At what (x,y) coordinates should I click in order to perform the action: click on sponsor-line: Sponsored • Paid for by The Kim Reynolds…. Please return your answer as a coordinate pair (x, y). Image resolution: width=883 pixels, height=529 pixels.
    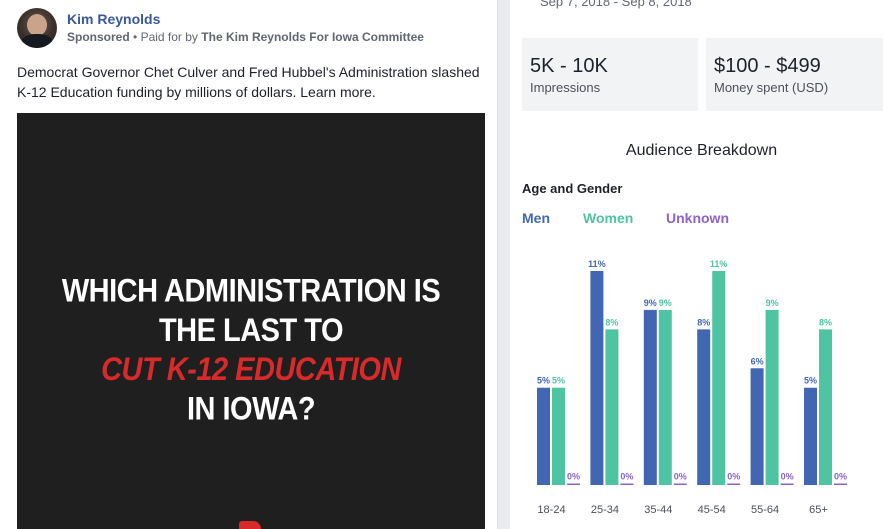
    Looking at the image, I should click on (245, 37).